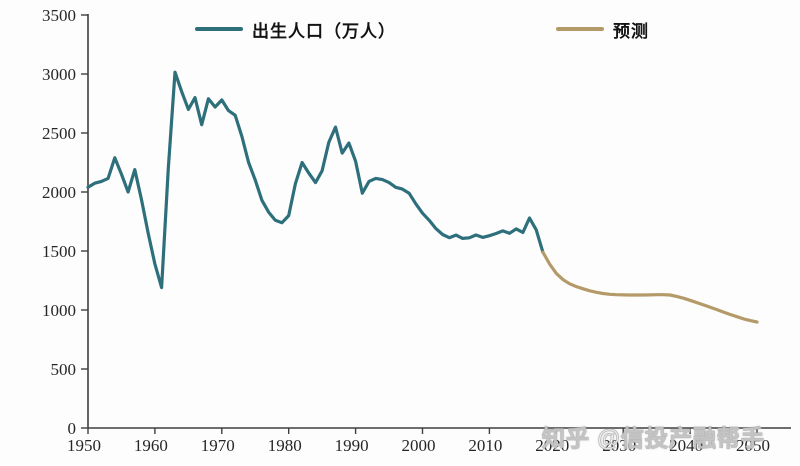  Describe the element at coordinates (59, 15) in the screenshot. I see `y-axis-tick-label: 3500` at that location.